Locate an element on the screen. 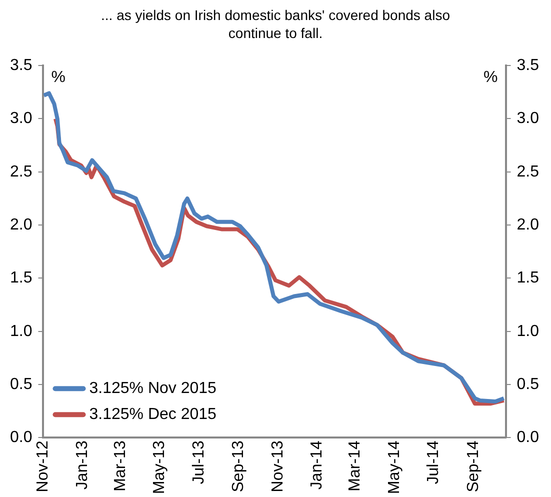 This screenshot has height=497, width=551. y-tick-label: 1.0 is located at coordinates (21, 331).